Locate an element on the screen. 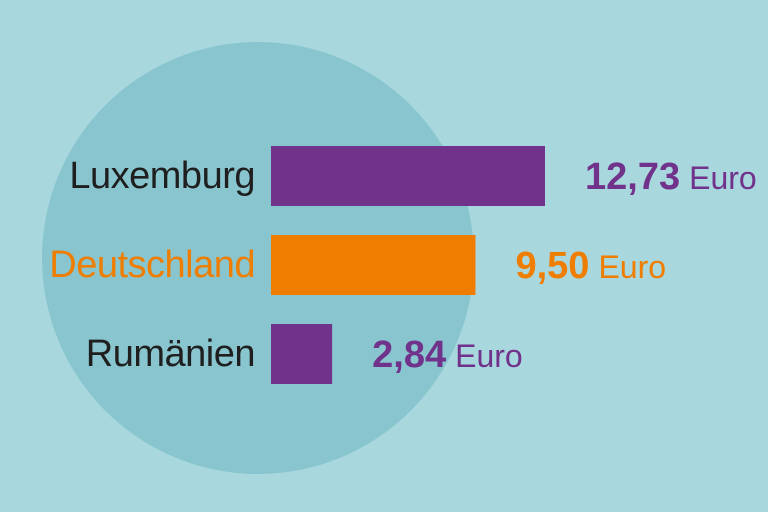  bar-rum-nien is located at coordinates (302, 354).